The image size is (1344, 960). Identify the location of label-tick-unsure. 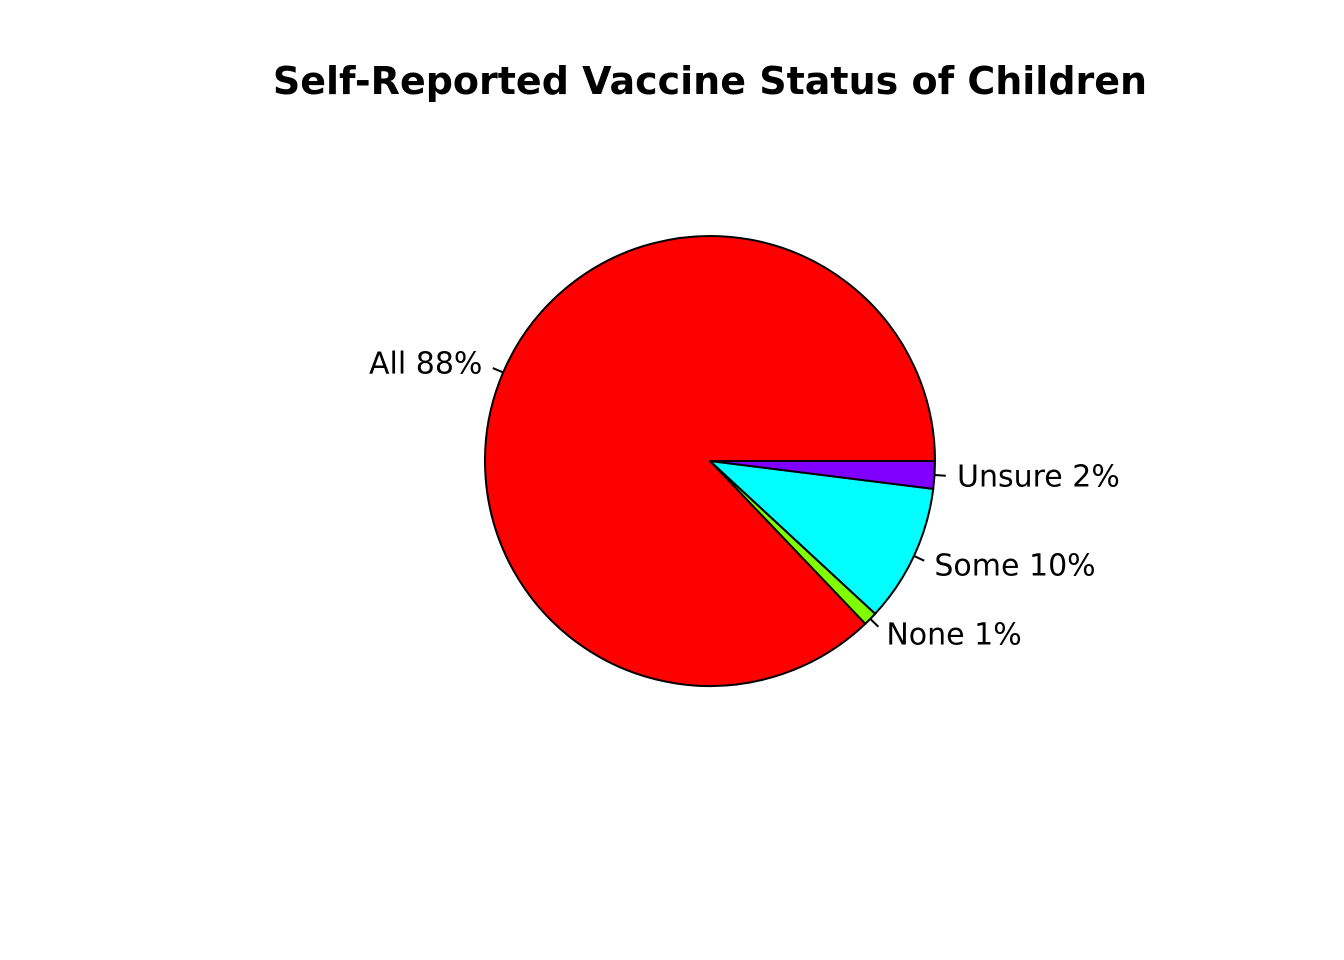
(940, 475).